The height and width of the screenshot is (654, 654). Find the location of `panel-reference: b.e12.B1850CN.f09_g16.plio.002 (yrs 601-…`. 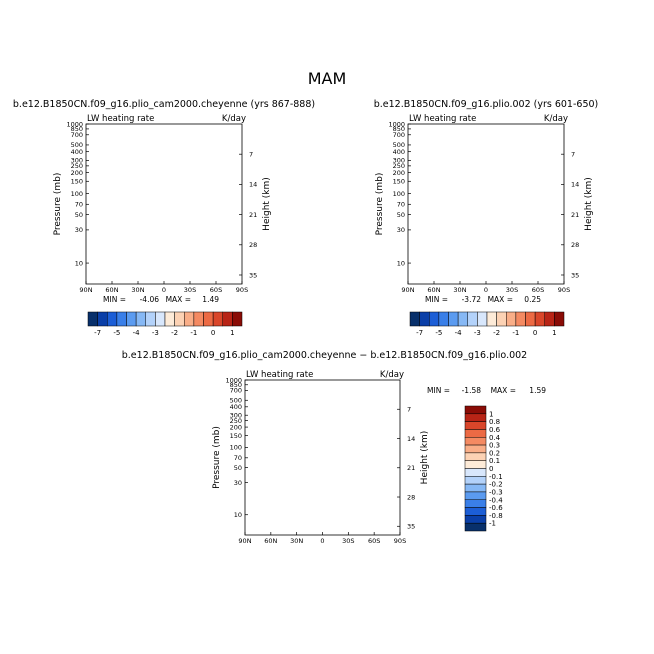

panel-reference: b.e12.B1850CN.f09_g16.plio.002 (yrs 601-… is located at coordinates (486, 201).